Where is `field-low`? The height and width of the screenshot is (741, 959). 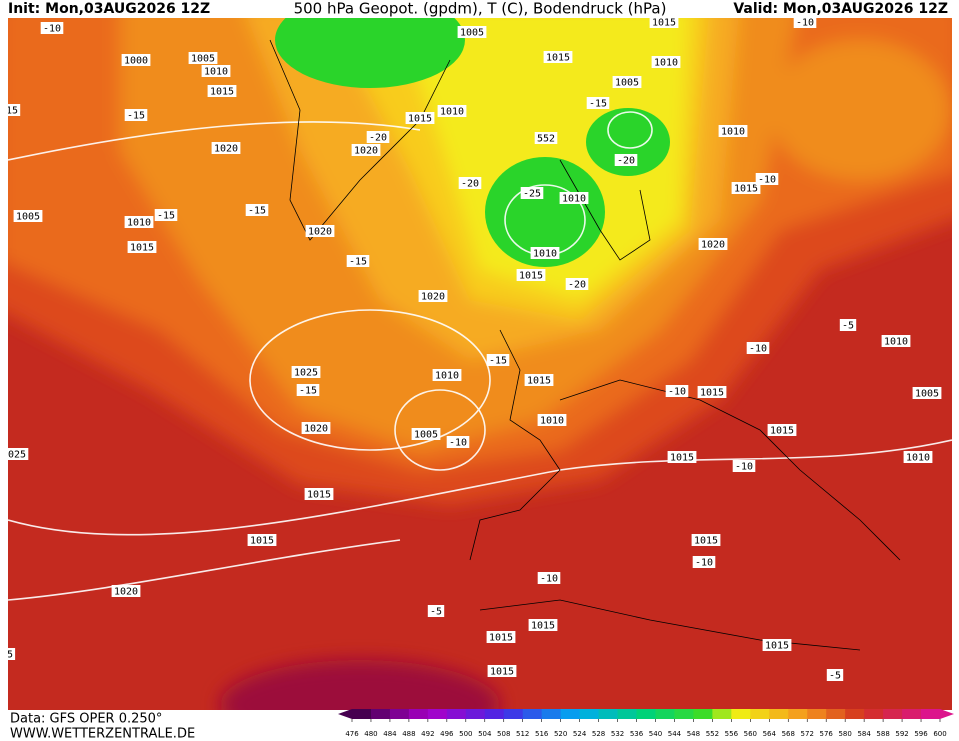
field-low is located at coordinates (545, 212).